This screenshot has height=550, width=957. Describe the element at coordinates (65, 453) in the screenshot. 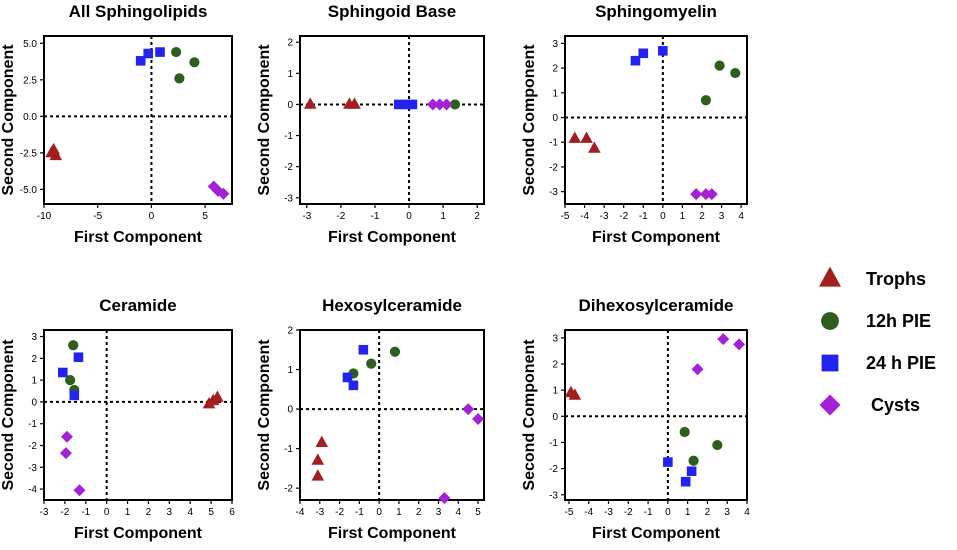

I see `panel-ceramide-point-cysts` at that location.